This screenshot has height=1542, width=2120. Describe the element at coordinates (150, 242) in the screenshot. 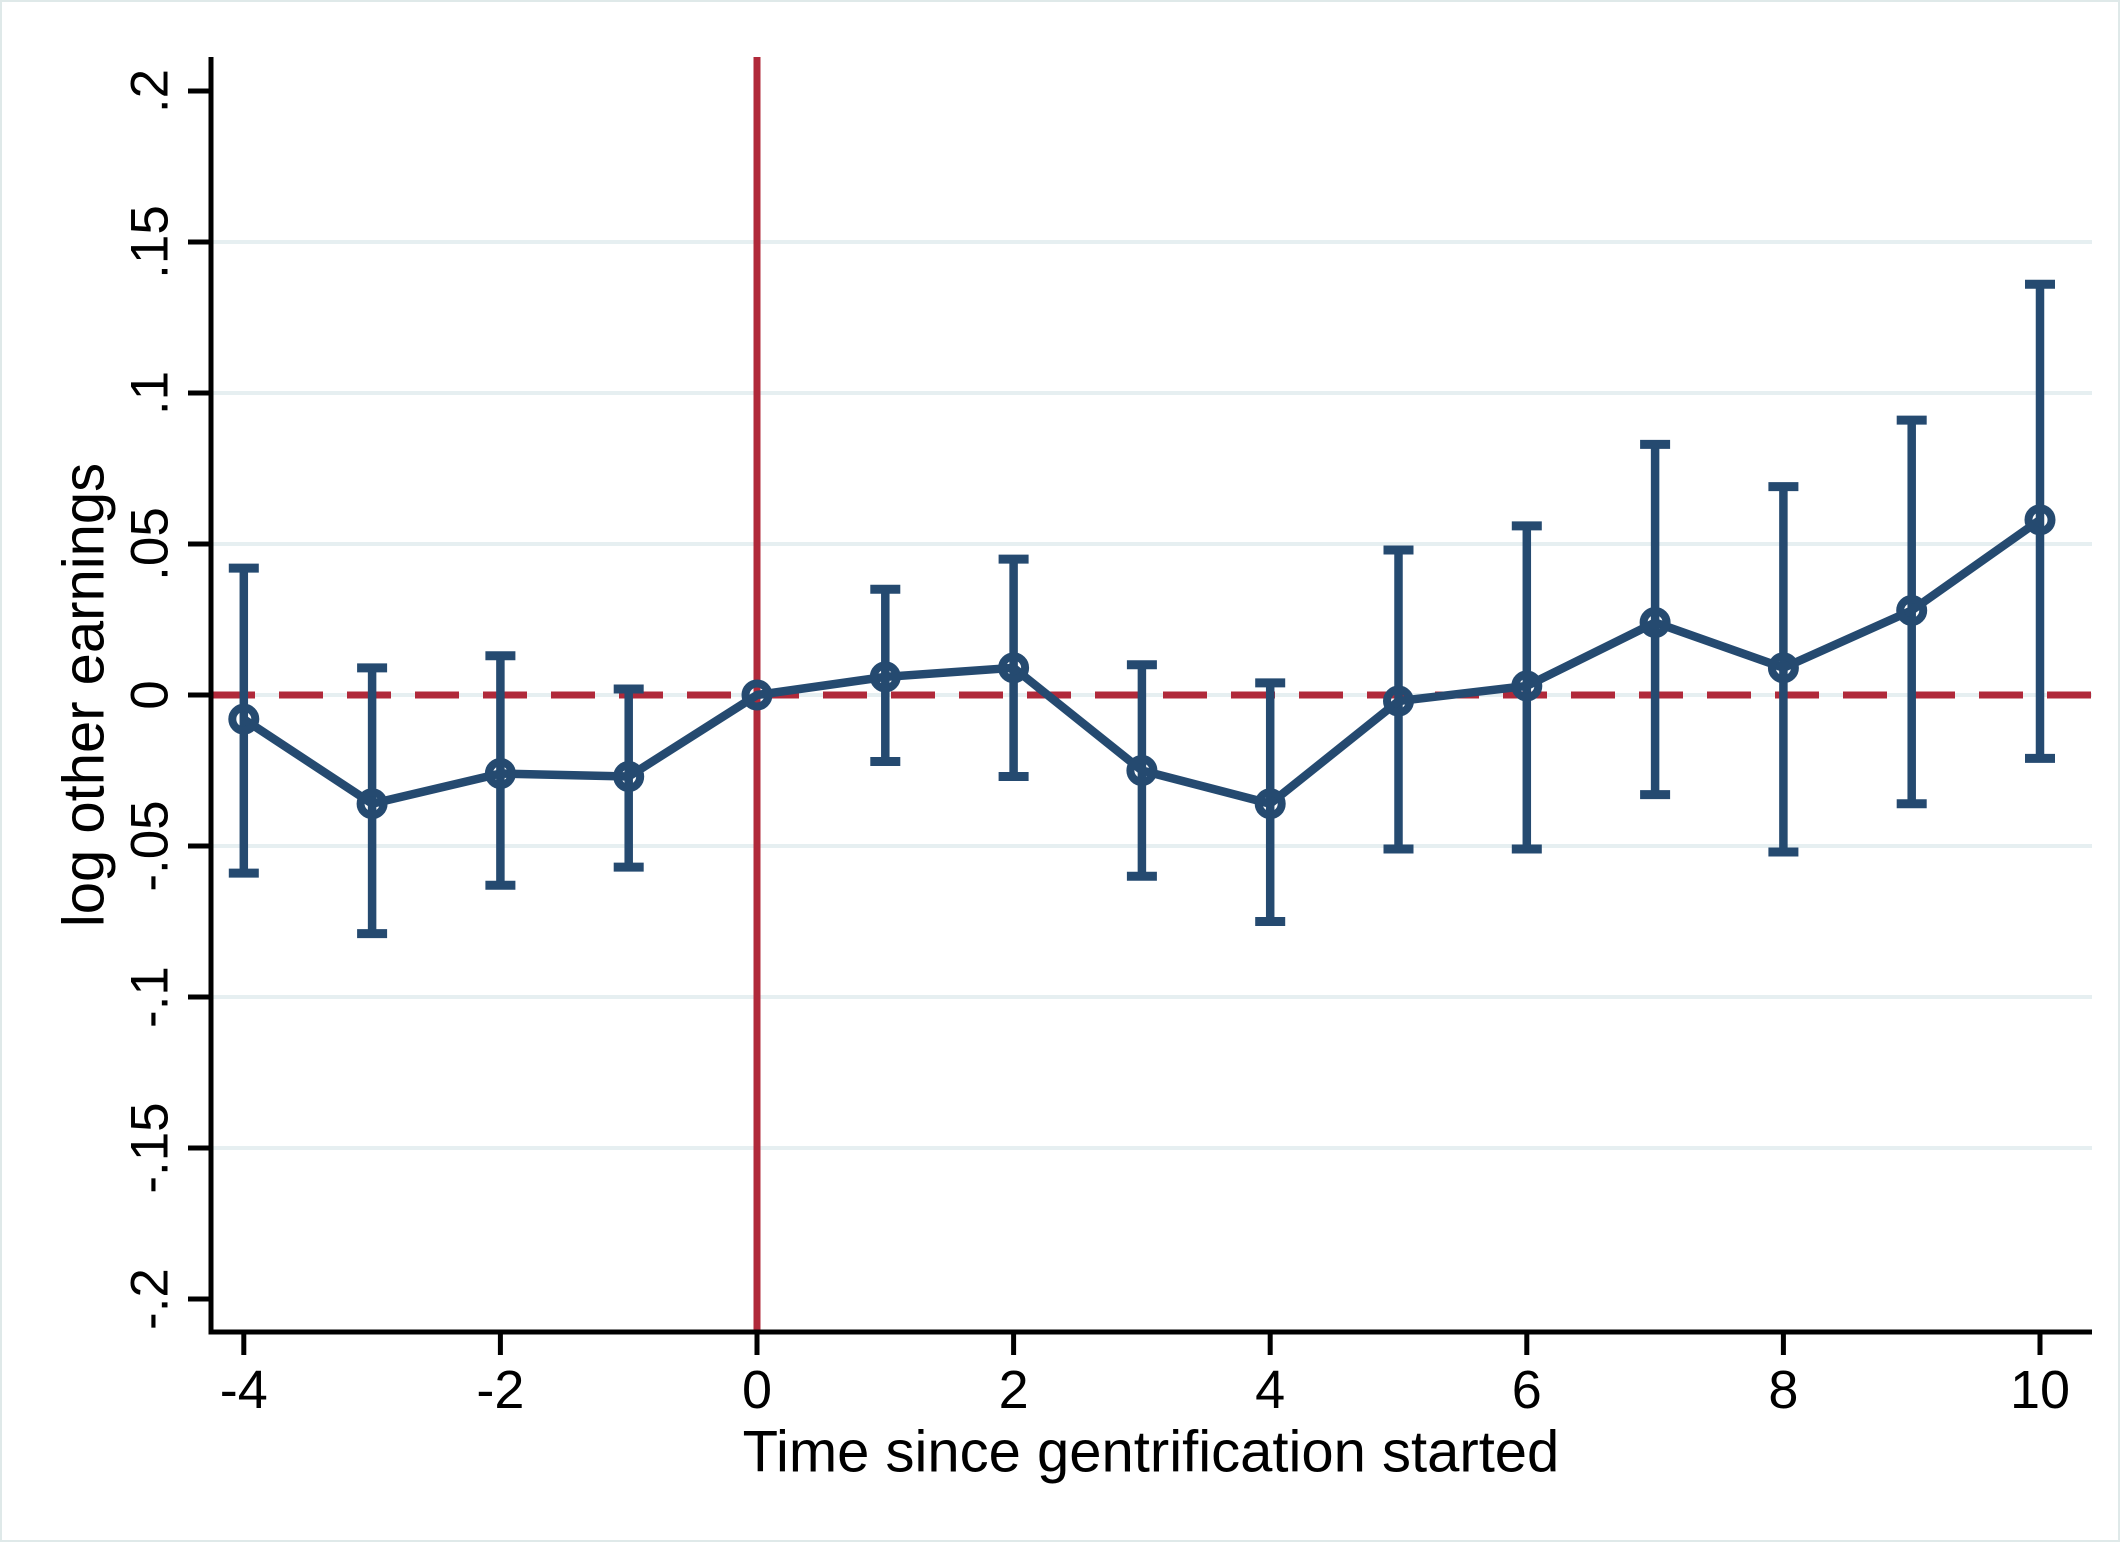

I see `y-tick-label: .15` at that location.